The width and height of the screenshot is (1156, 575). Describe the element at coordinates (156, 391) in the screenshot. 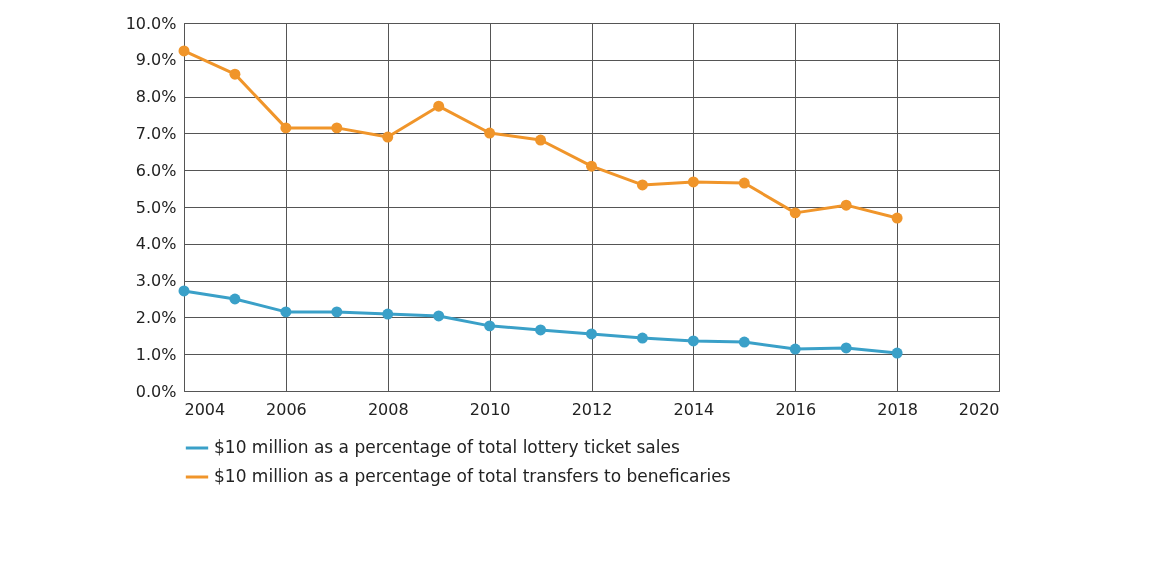

I see `y-tick-label: 0.0%` at that location.